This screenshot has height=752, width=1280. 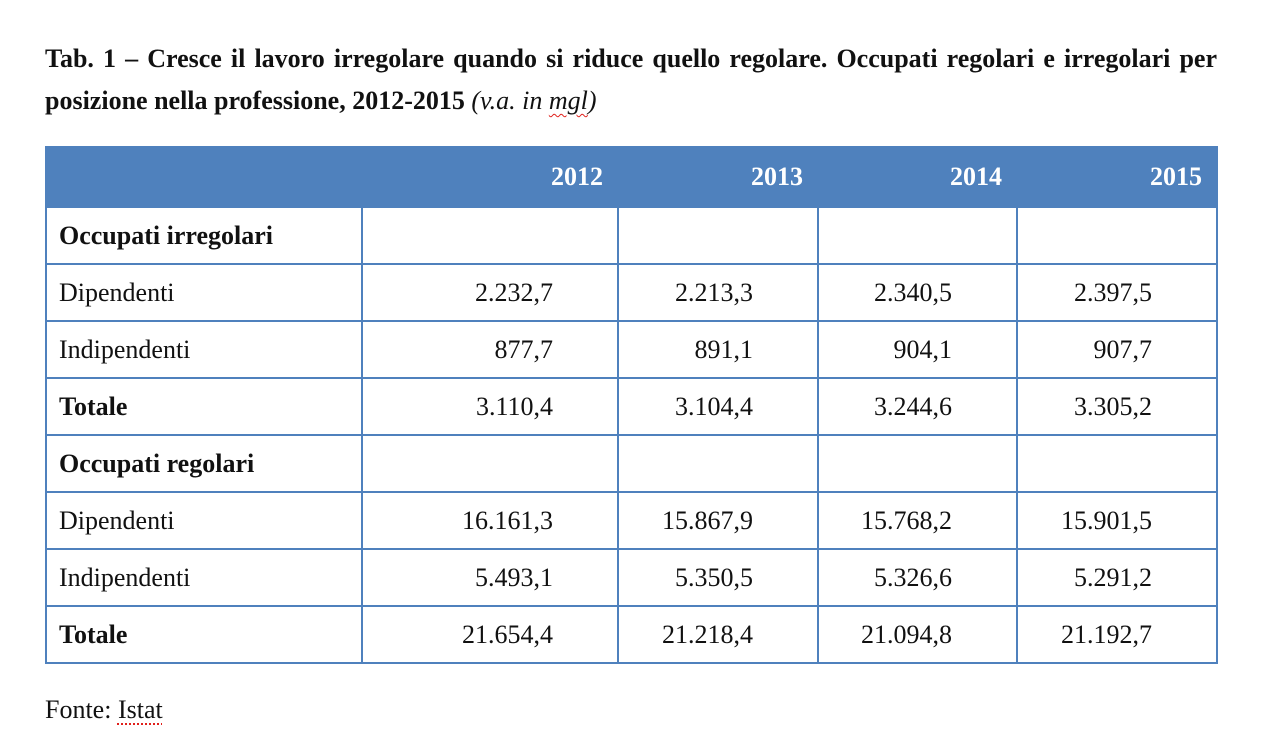 I want to click on table-cell: 877,7, so click(x=490, y=349).